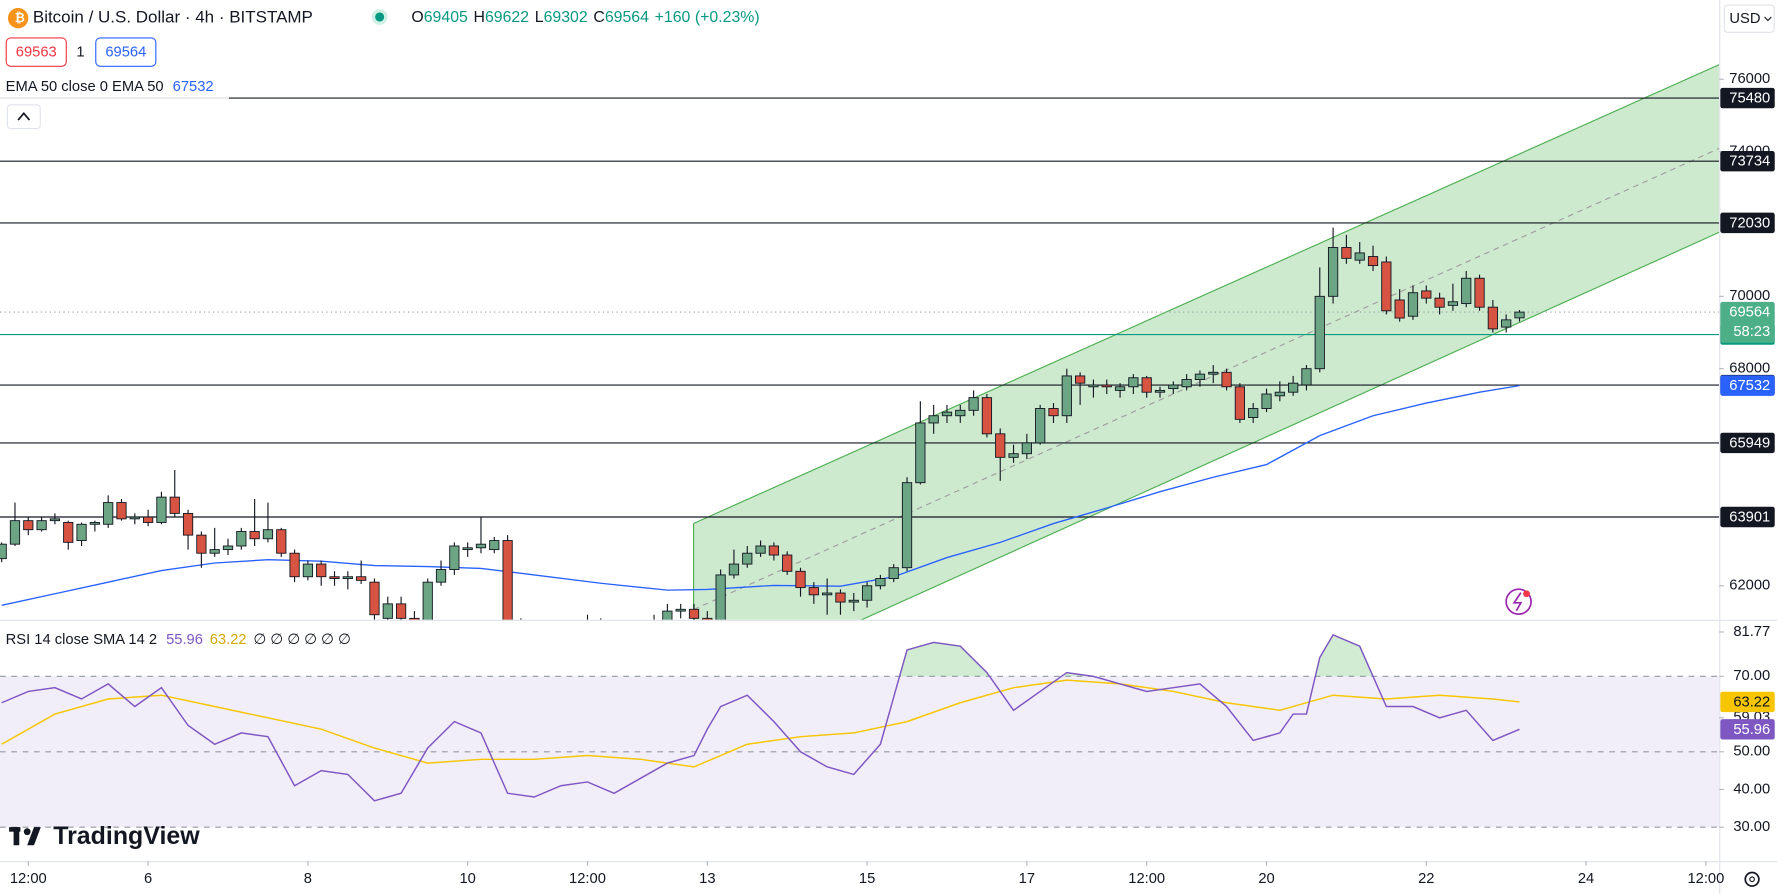 This screenshot has width=1777, height=894. What do you see at coordinates (1426, 879) in the screenshot?
I see `x-tick-label: 22` at bounding box center [1426, 879].